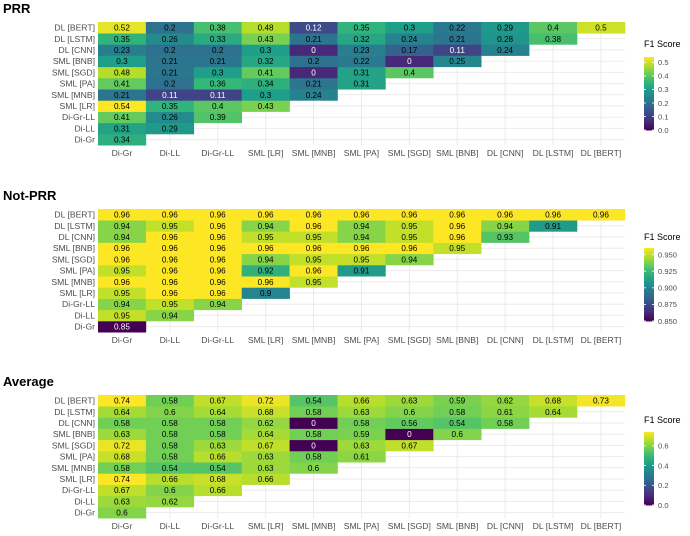 This screenshot has width=690, height=536. Describe the element at coordinates (78, 490) in the screenshot. I see `y-tick-label: Di-Gr-LL` at that location.